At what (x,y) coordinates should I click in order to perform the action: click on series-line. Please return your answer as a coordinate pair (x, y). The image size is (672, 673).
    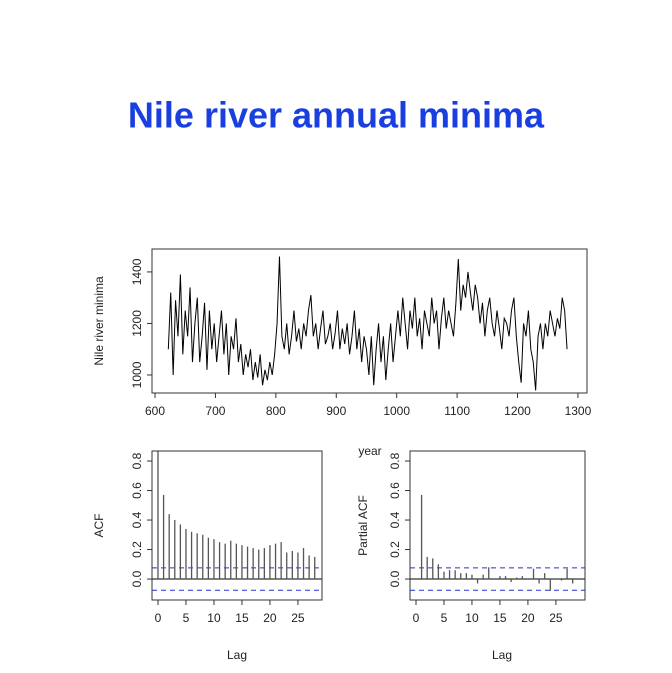
    Looking at the image, I should click on (367, 323).